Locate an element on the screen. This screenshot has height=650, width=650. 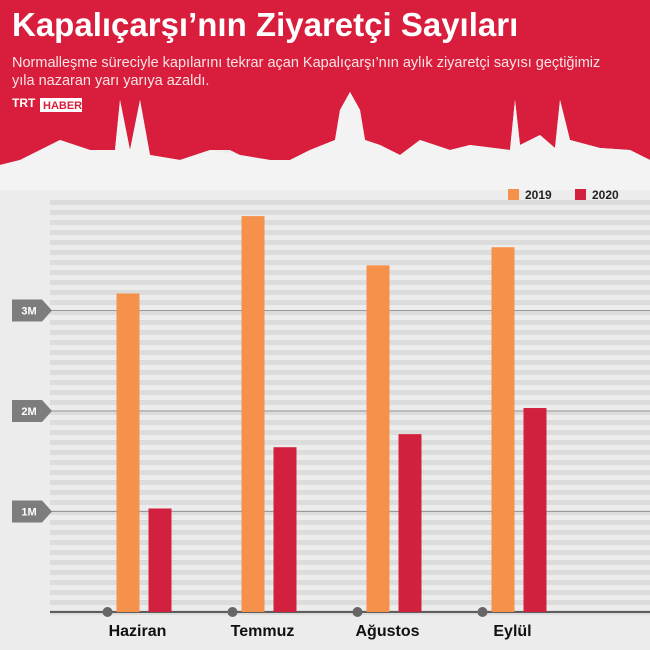
chart-title: Kapalıçarşı’nın Ziyaretçi Sayıları is located at coordinates (265, 24).